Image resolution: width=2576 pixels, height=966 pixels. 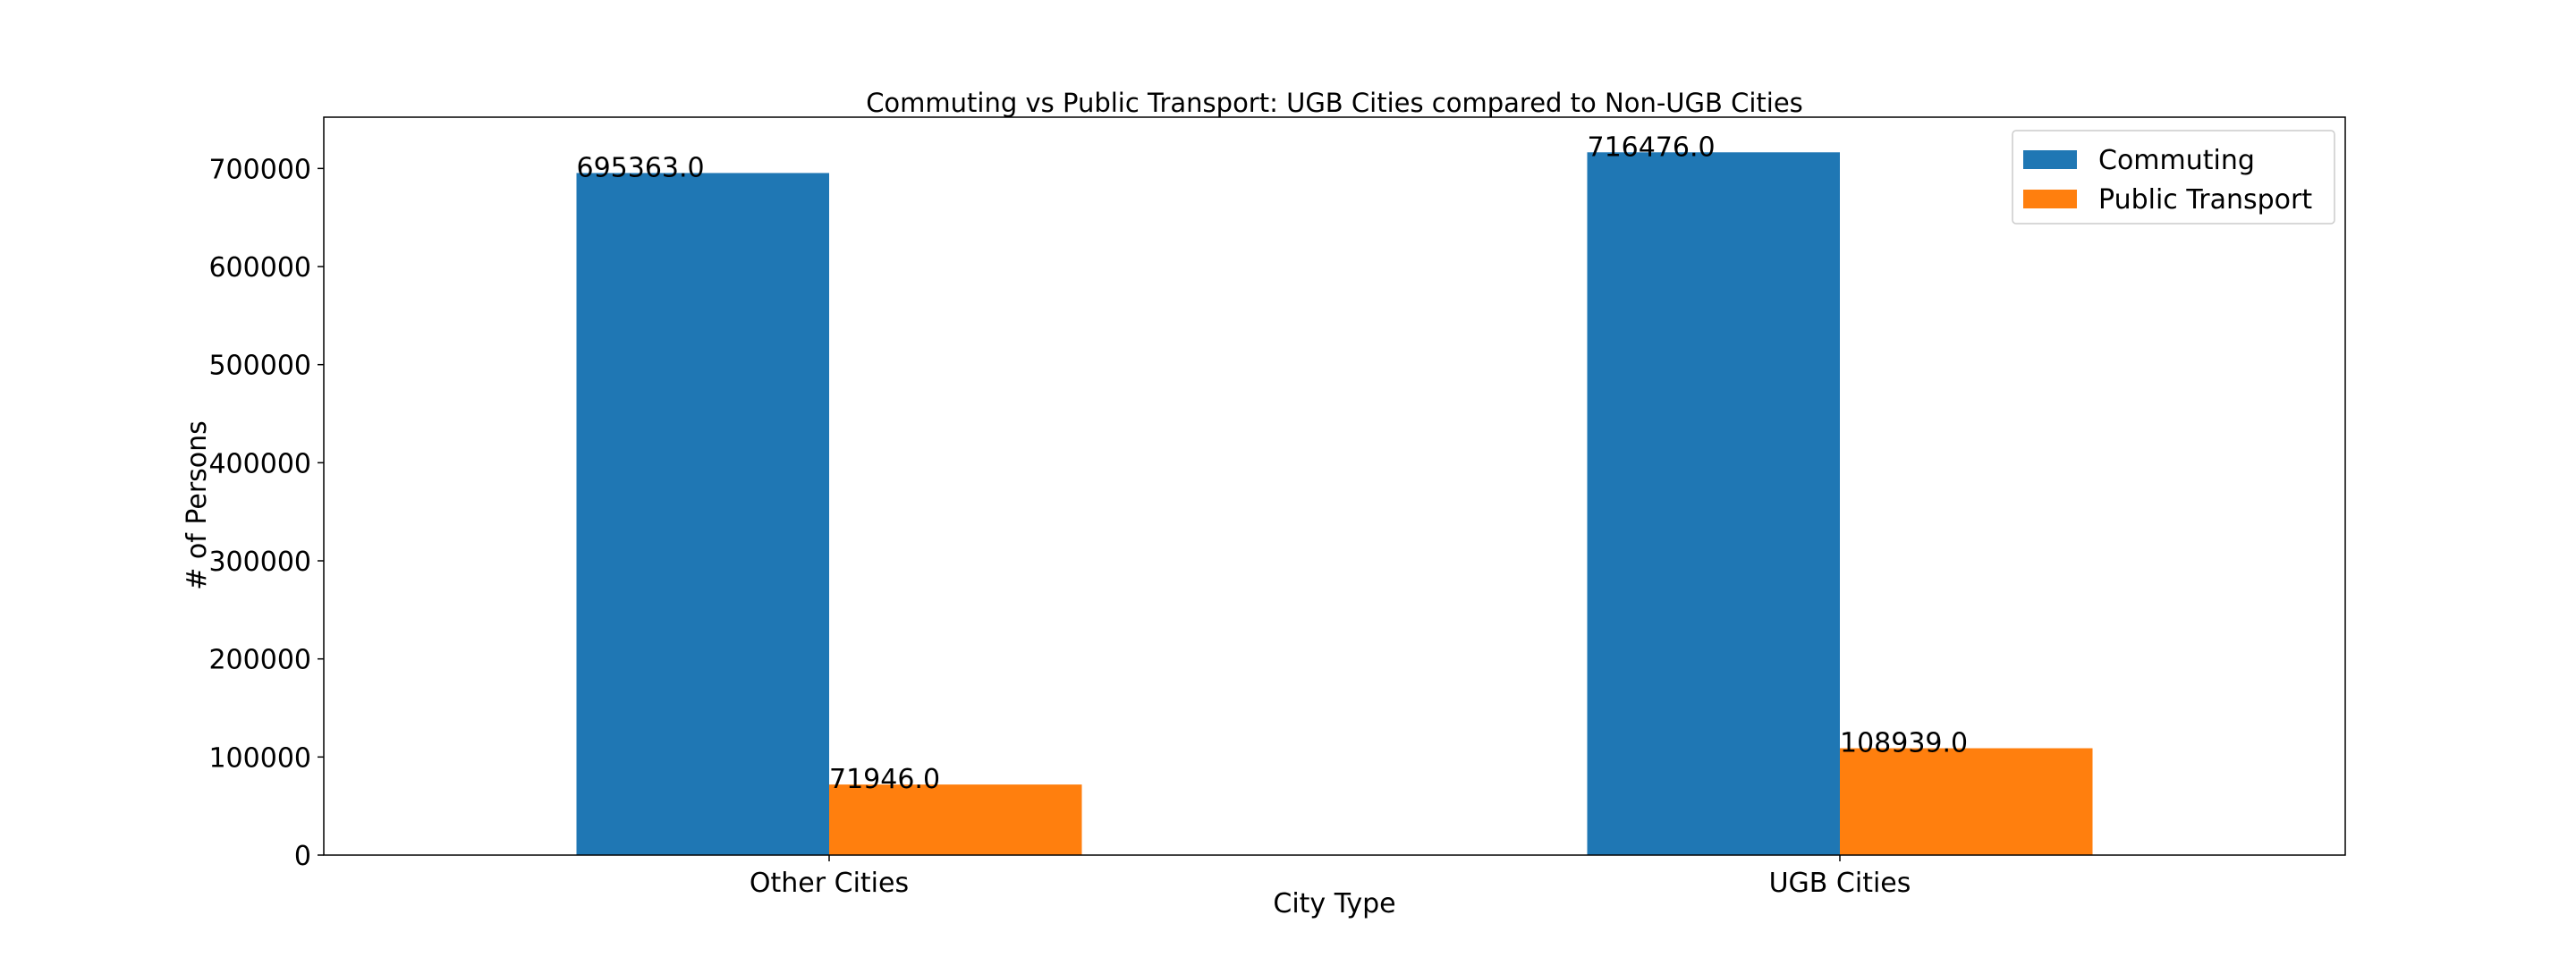 What do you see at coordinates (641, 167) in the screenshot?
I see `data-label: 695363.0` at bounding box center [641, 167].